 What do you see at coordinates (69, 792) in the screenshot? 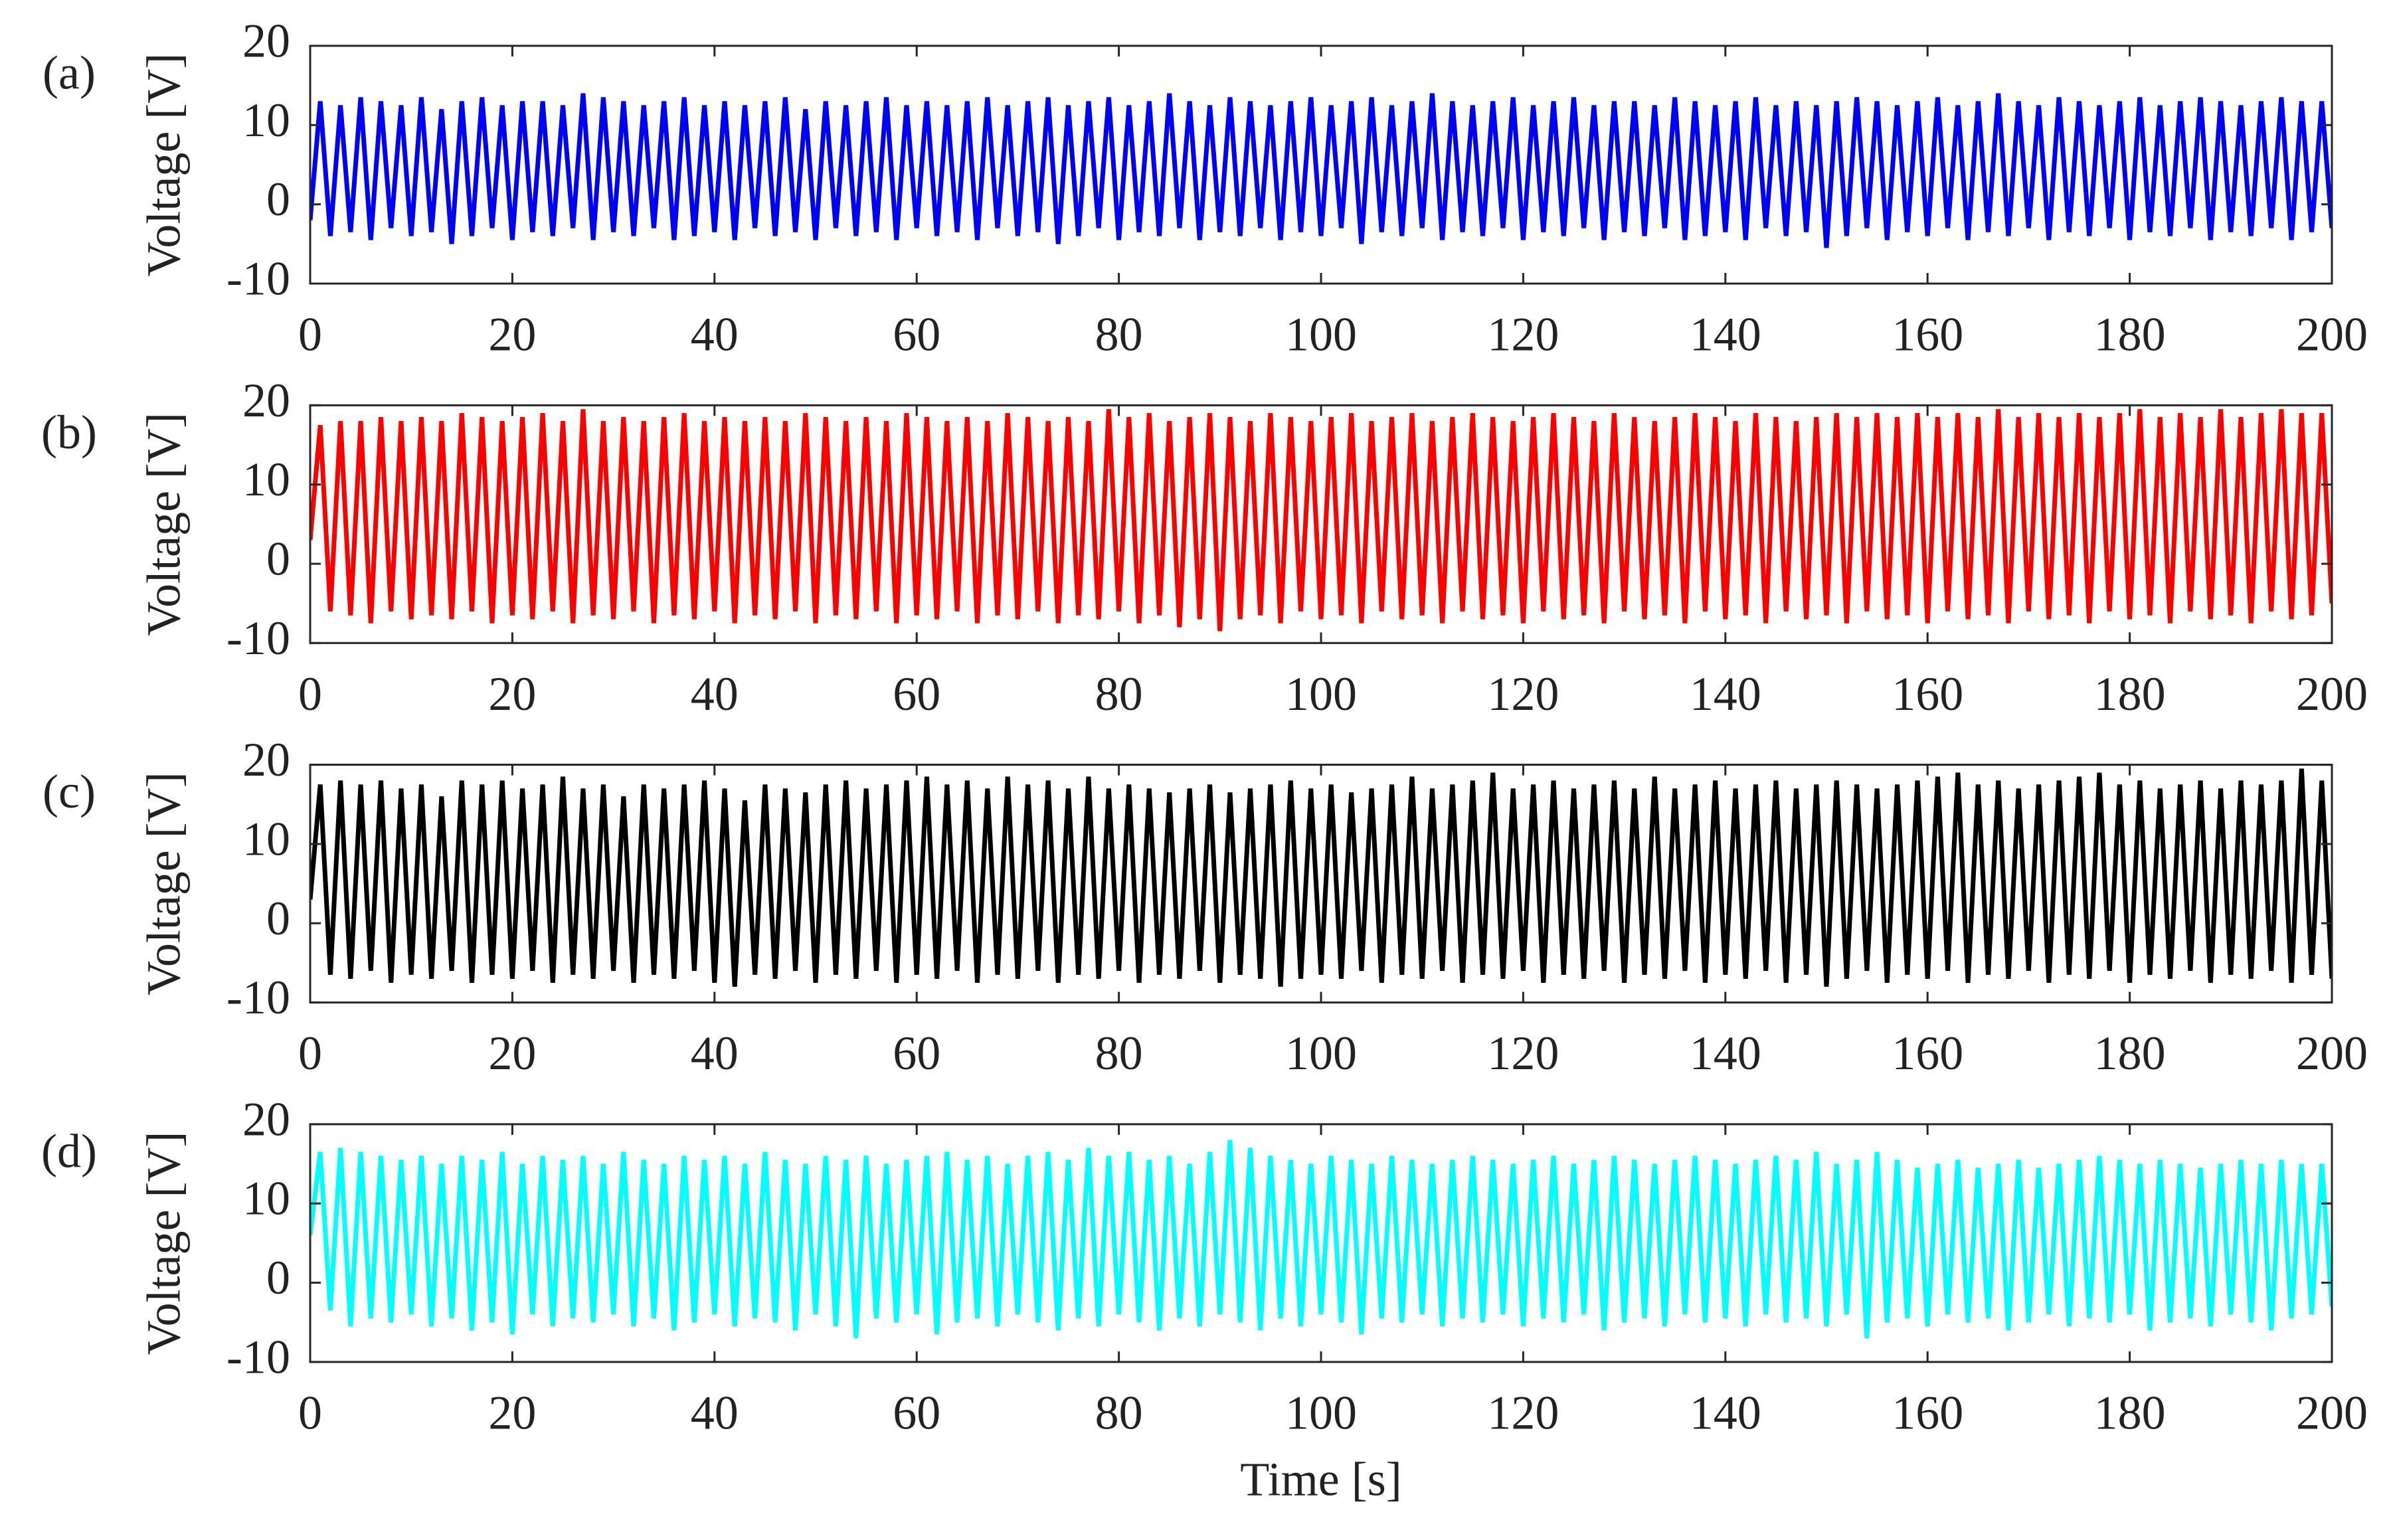
I see `panel-label: (c)` at bounding box center [69, 792].